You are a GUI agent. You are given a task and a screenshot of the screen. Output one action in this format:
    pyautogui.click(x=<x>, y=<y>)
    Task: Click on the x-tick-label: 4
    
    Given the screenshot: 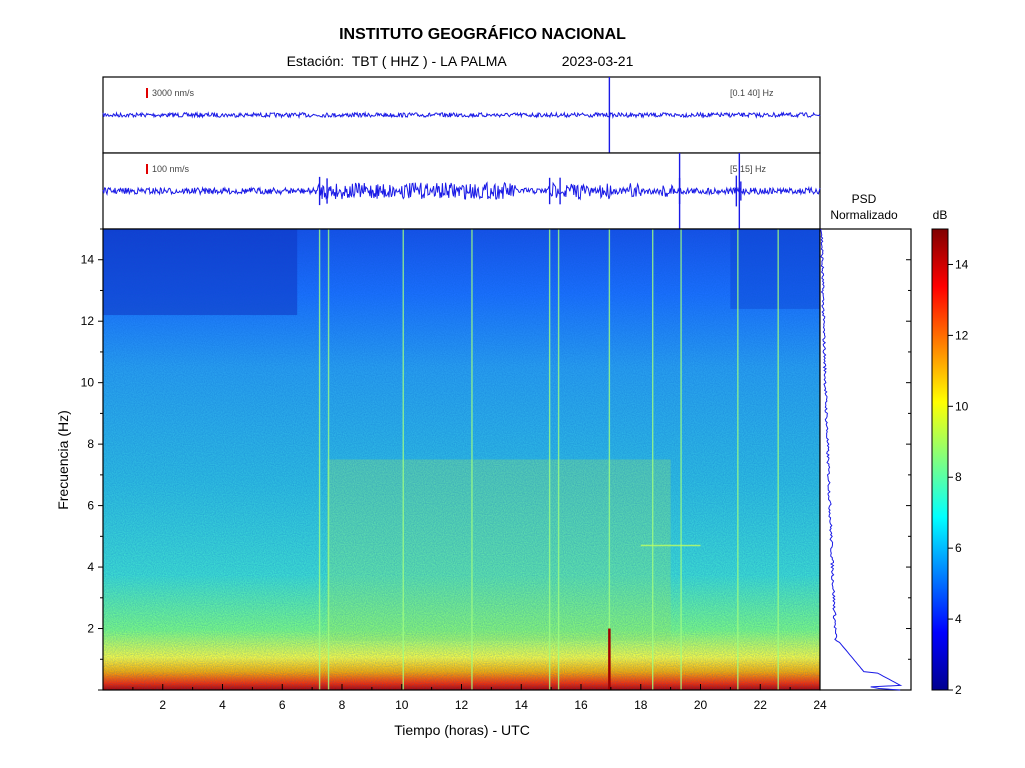 What is the action you would take?
    pyautogui.click(x=222, y=705)
    